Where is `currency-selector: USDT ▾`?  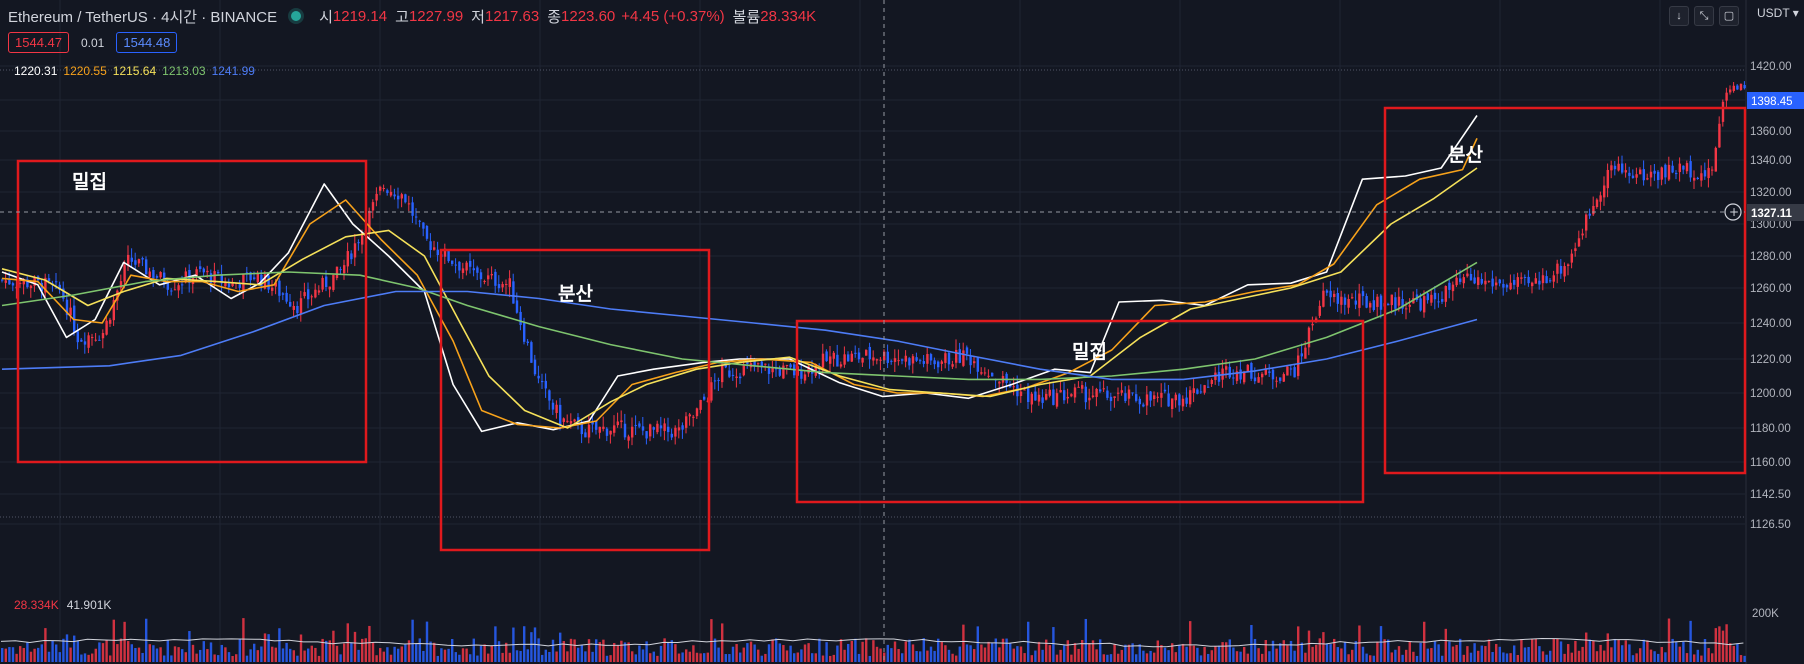
currency-selector: USDT ▾ is located at coordinates (1778, 13).